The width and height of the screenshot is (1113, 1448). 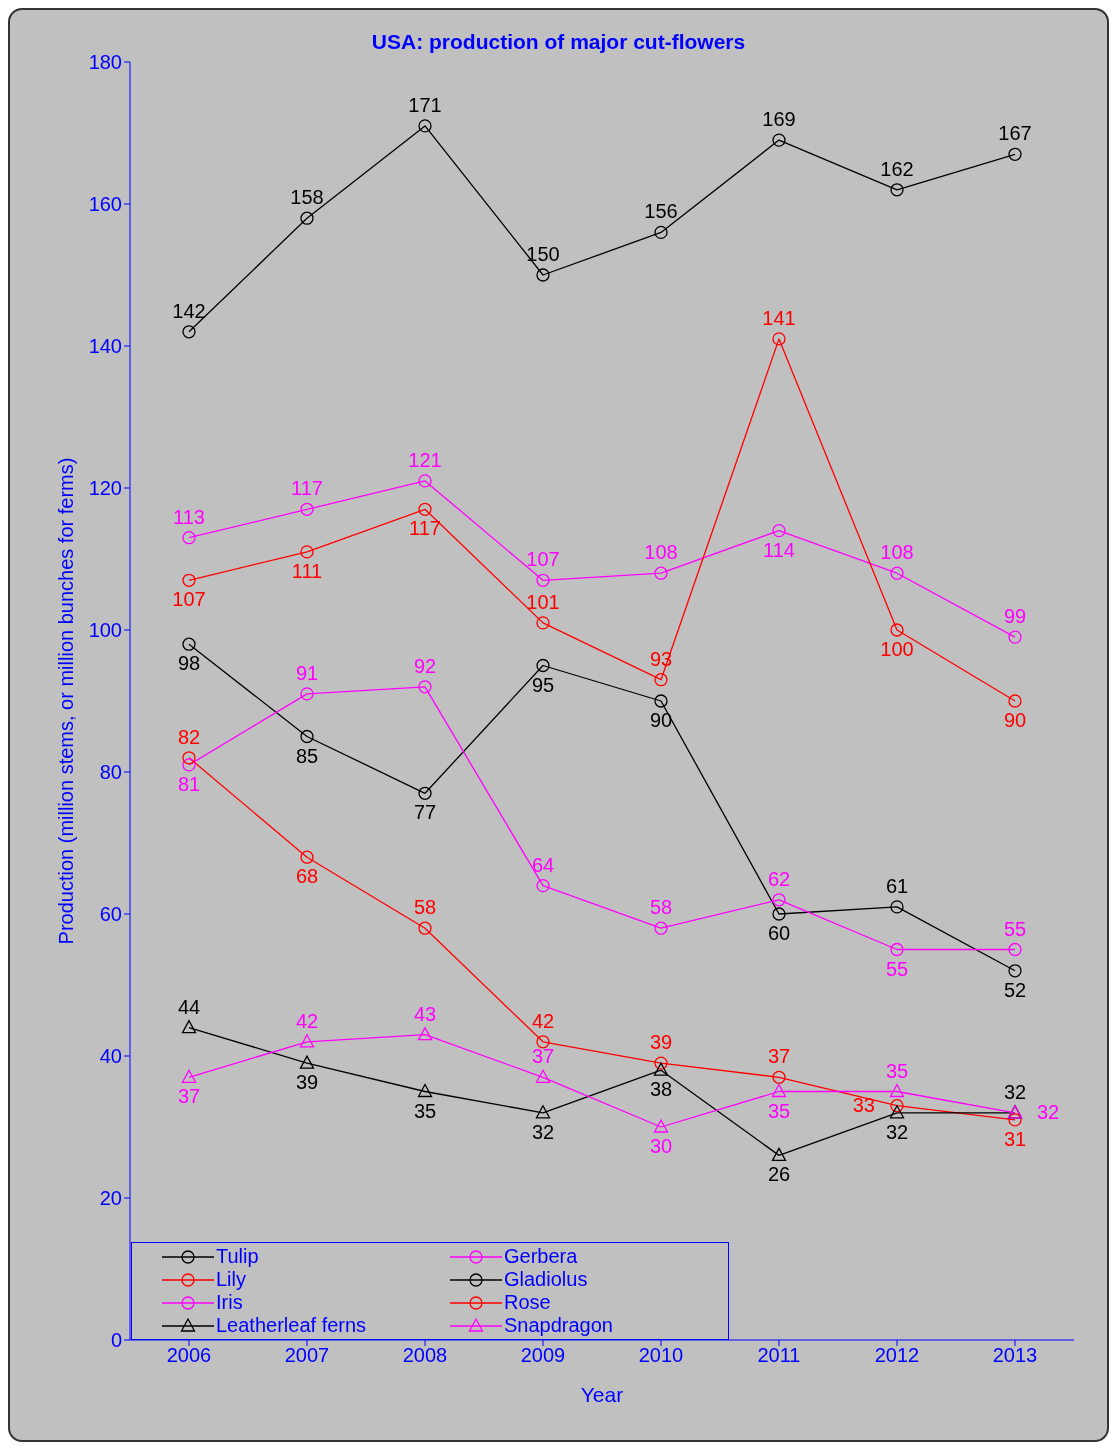 I want to click on data-label: 114, so click(x=779, y=549).